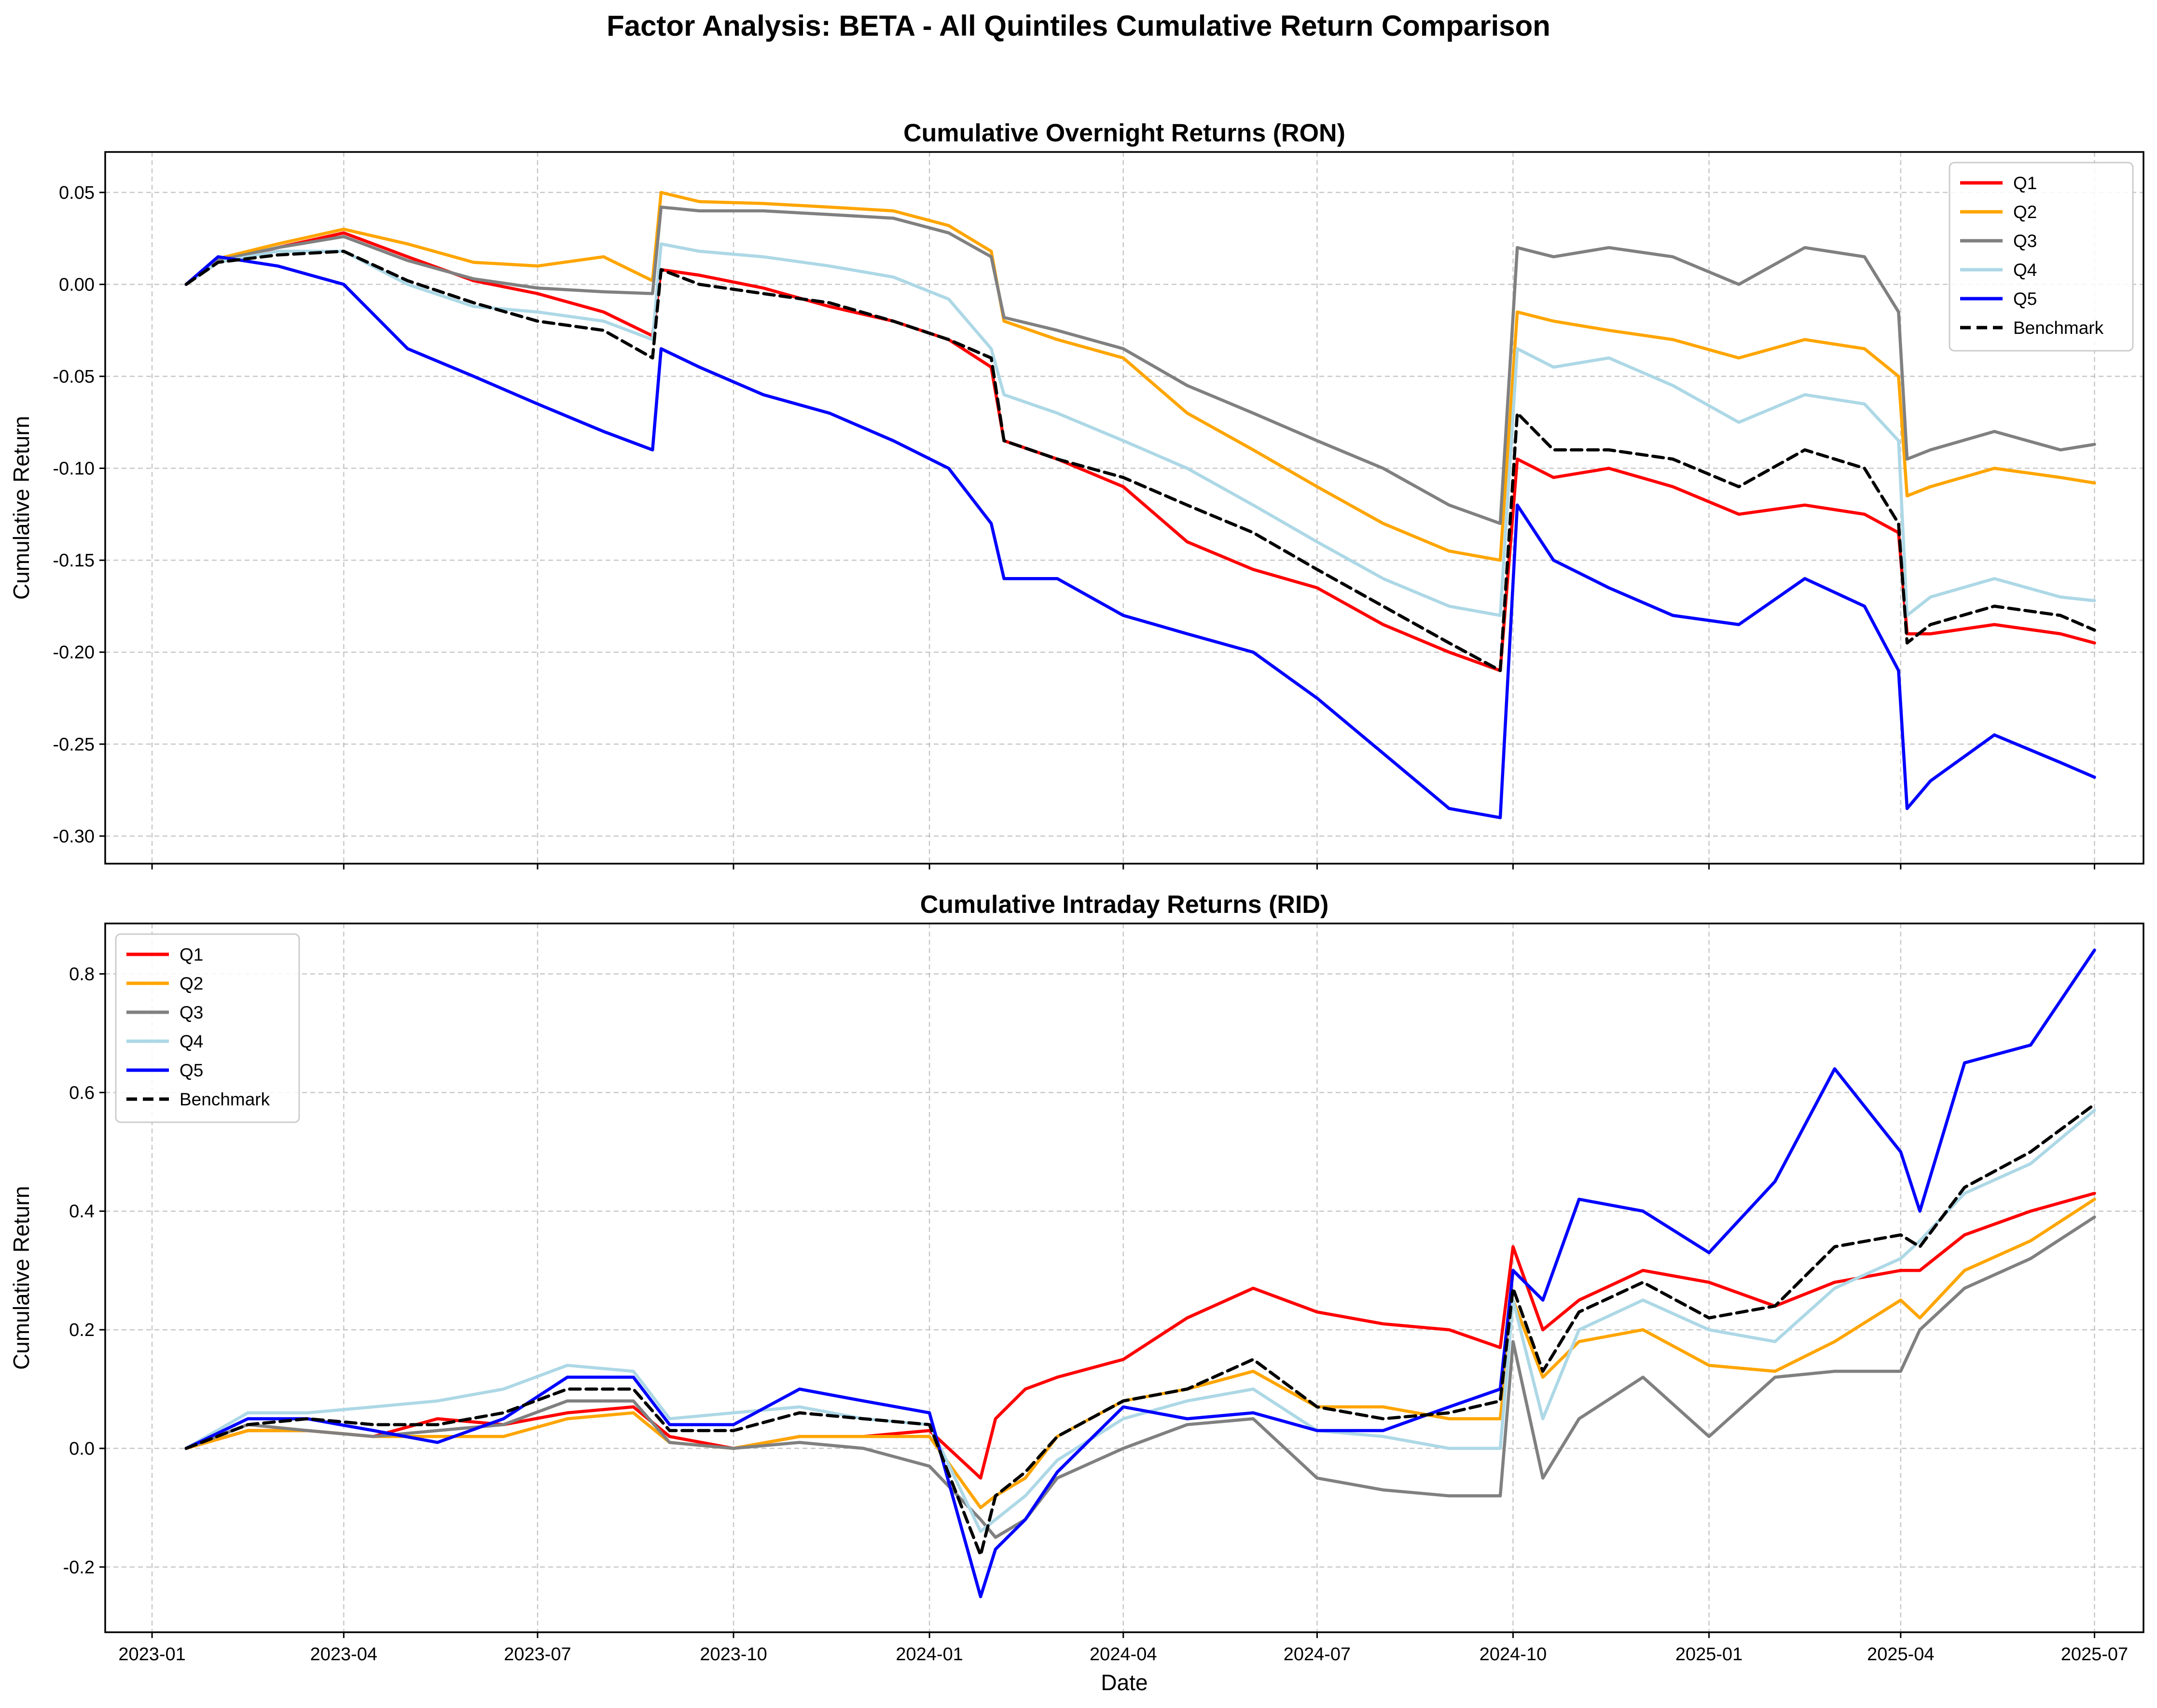 This screenshot has width=2157, height=1708. I want to click on x-tick-label: 2025-07, so click(2094, 1654).